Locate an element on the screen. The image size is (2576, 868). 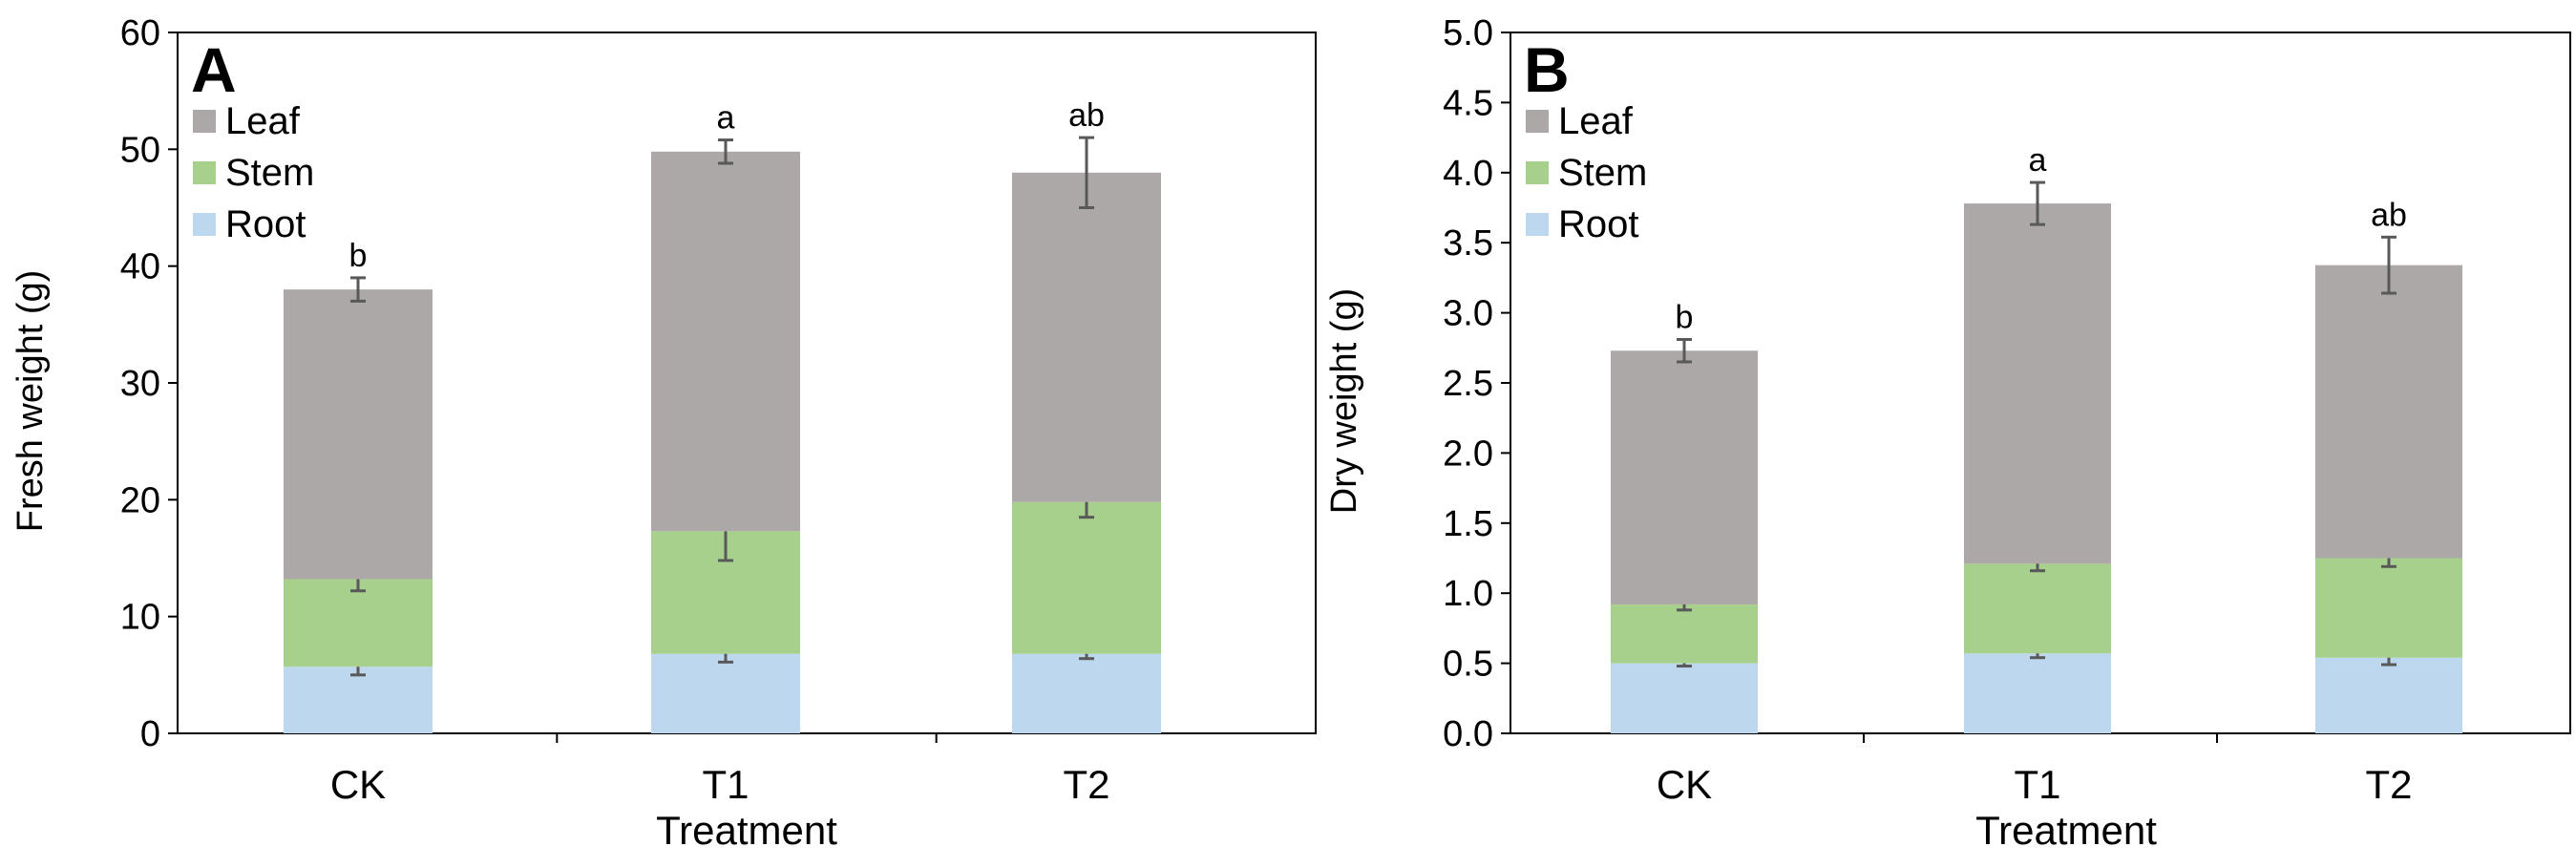
y-tick-label: 1.0 is located at coordinates (1468, 594).